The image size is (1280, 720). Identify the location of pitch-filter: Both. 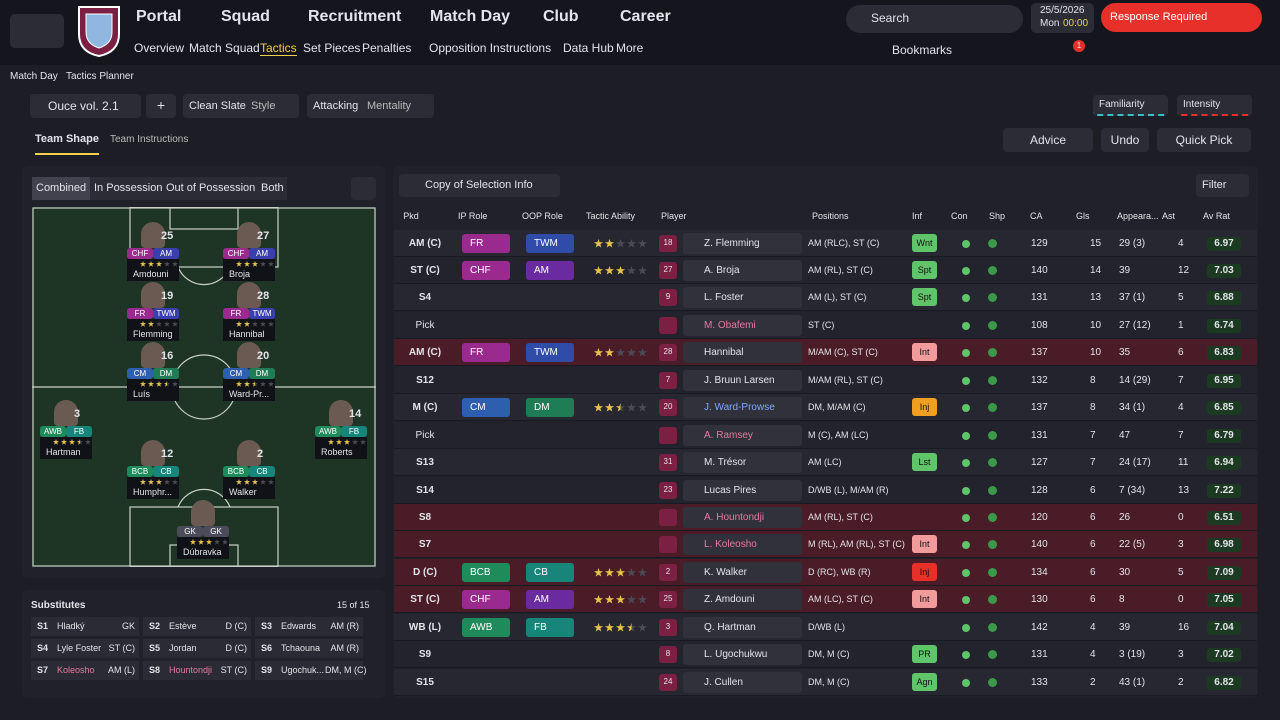
(272, 188).